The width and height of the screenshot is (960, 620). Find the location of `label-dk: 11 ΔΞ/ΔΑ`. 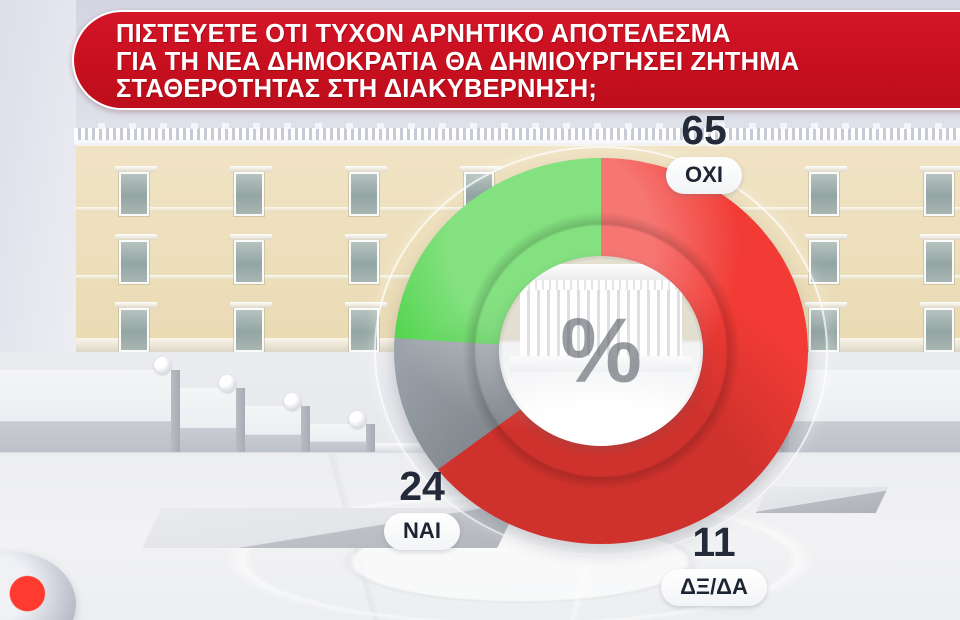

label-dk: 11 ΔΞ/ΔΑ is located at coordinates (714, 564).